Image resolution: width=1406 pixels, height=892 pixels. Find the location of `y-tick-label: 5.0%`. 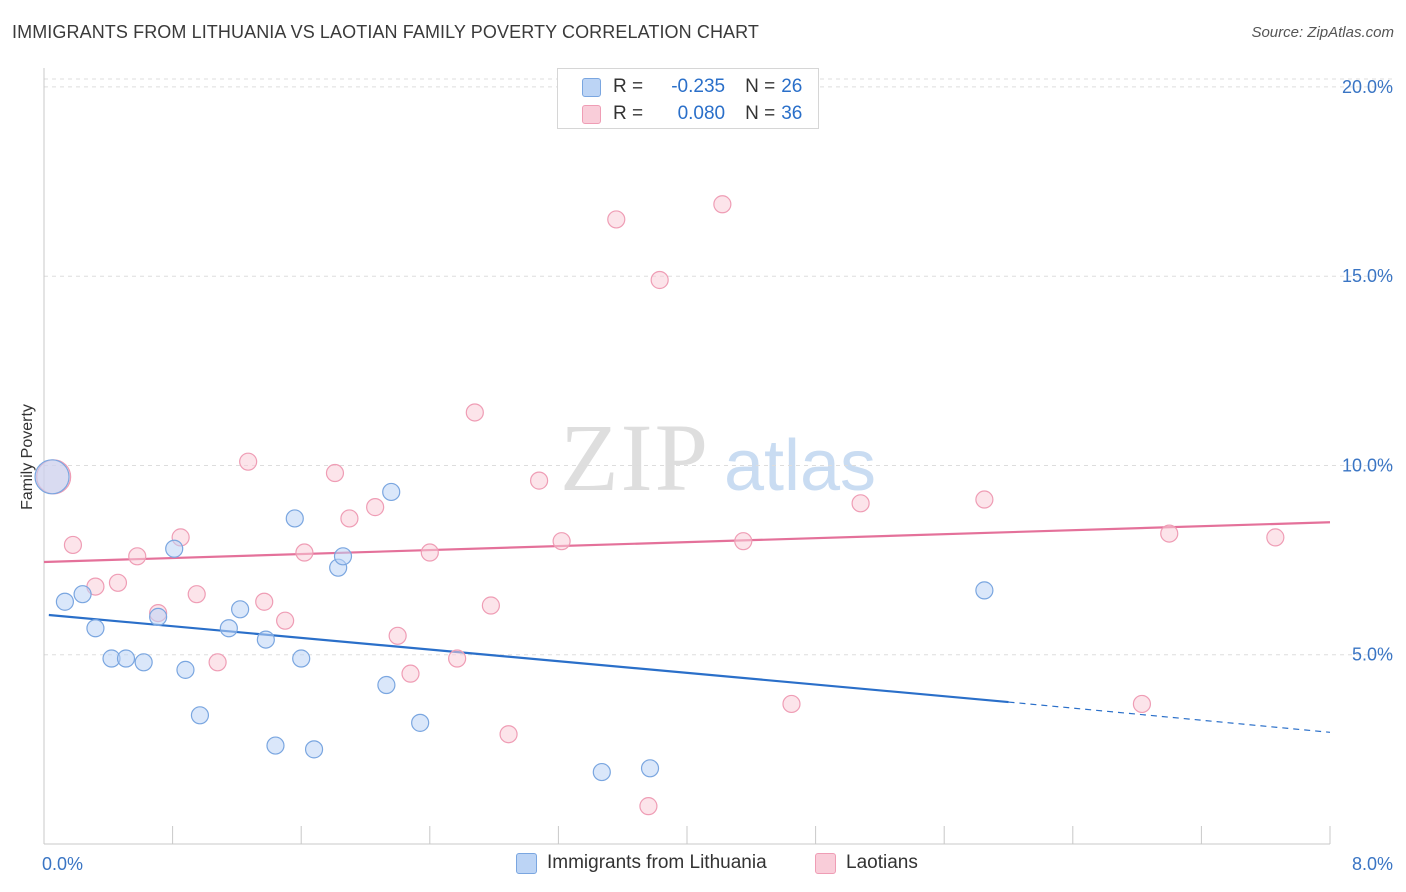

y-tick-label: 5.0% is located at coordinates (1372, 655).